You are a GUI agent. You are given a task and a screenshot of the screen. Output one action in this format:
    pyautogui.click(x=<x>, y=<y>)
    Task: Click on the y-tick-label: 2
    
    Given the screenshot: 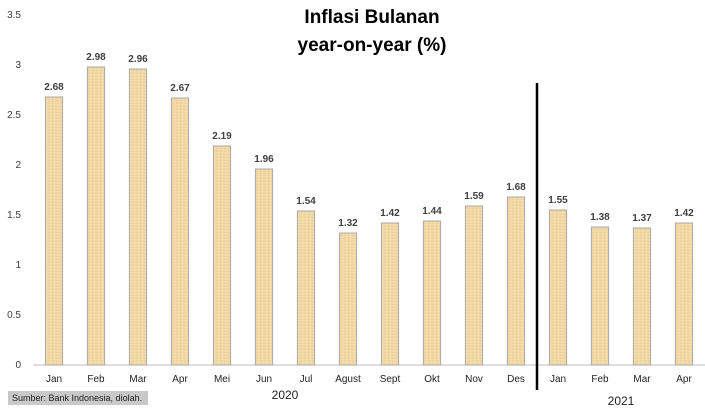 What is the action you would take?
    pyautogui.click(x=18, y=165)
    